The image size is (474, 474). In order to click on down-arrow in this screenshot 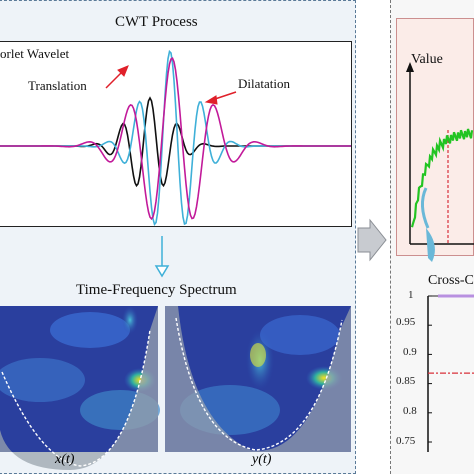, I will do `click(162, 257)`.